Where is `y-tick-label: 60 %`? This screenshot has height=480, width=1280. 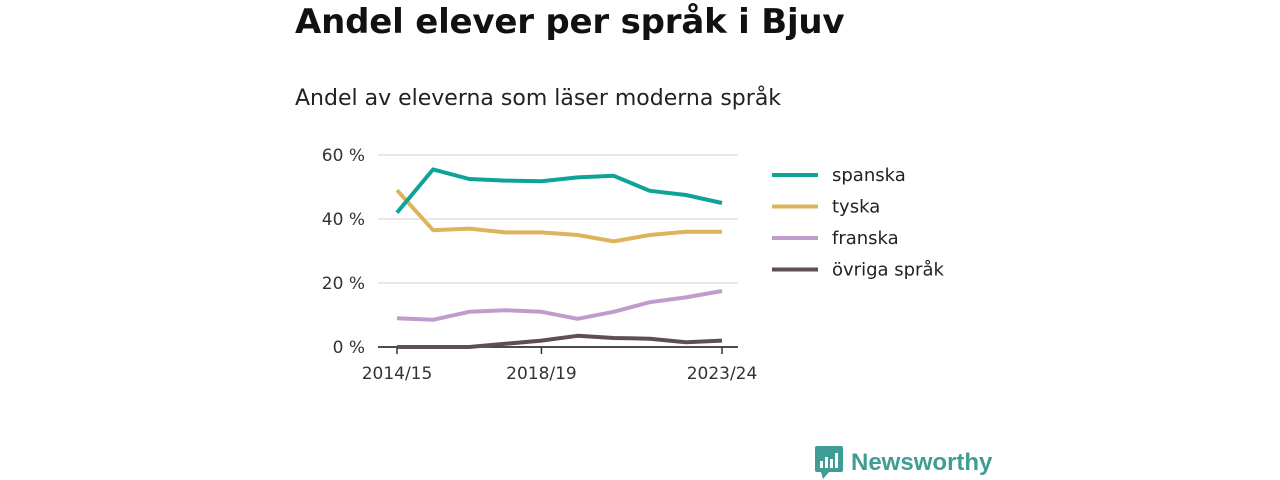
y-tick-label: 60 % is located at coordinates (343, 156).